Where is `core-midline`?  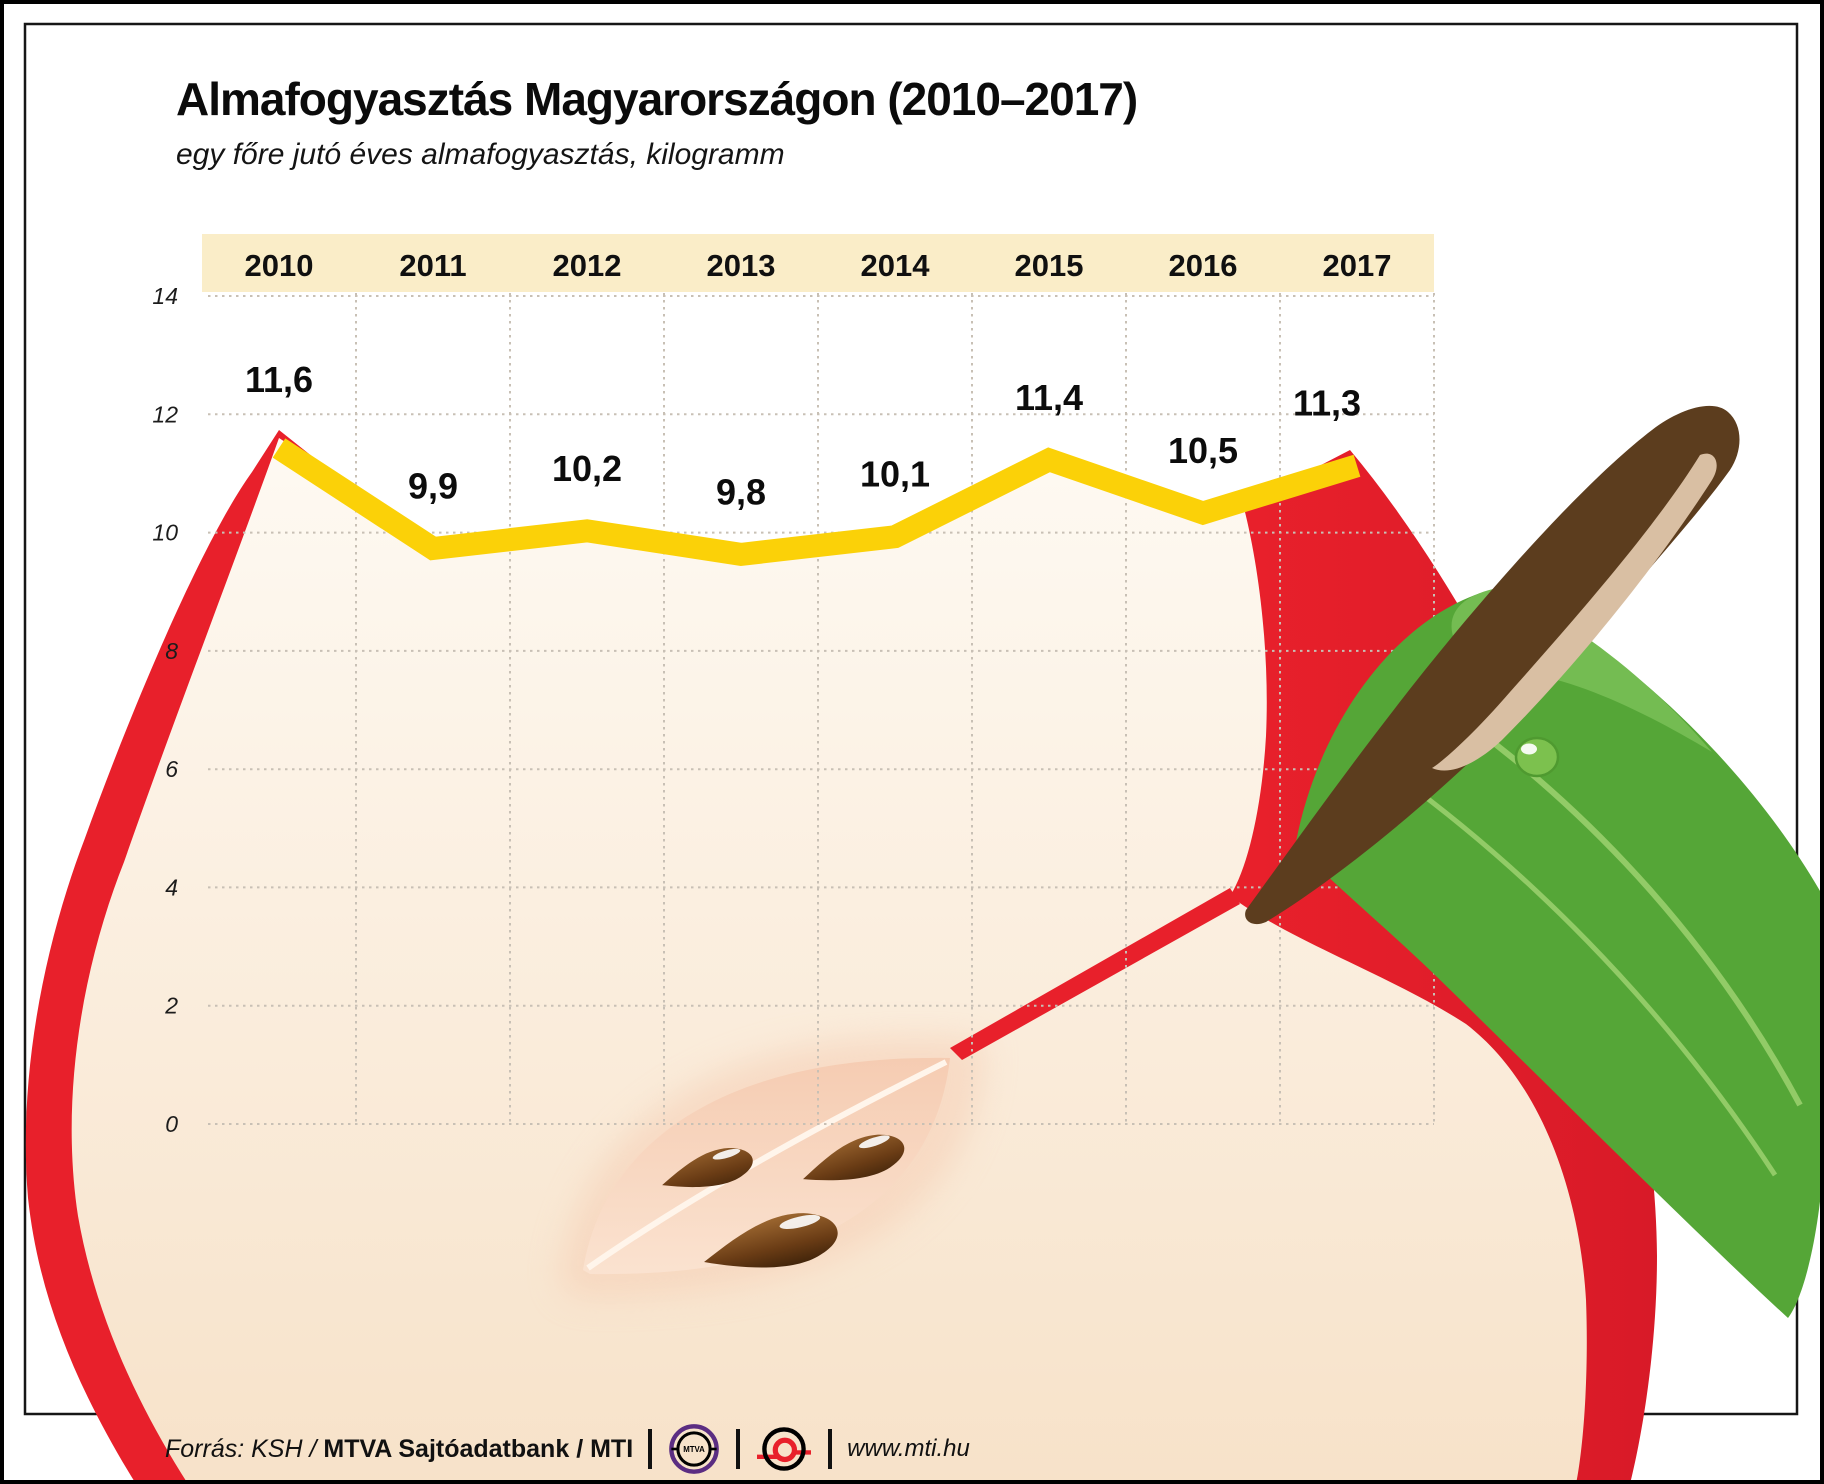
core-midline is located at coordinates (767, 1165).